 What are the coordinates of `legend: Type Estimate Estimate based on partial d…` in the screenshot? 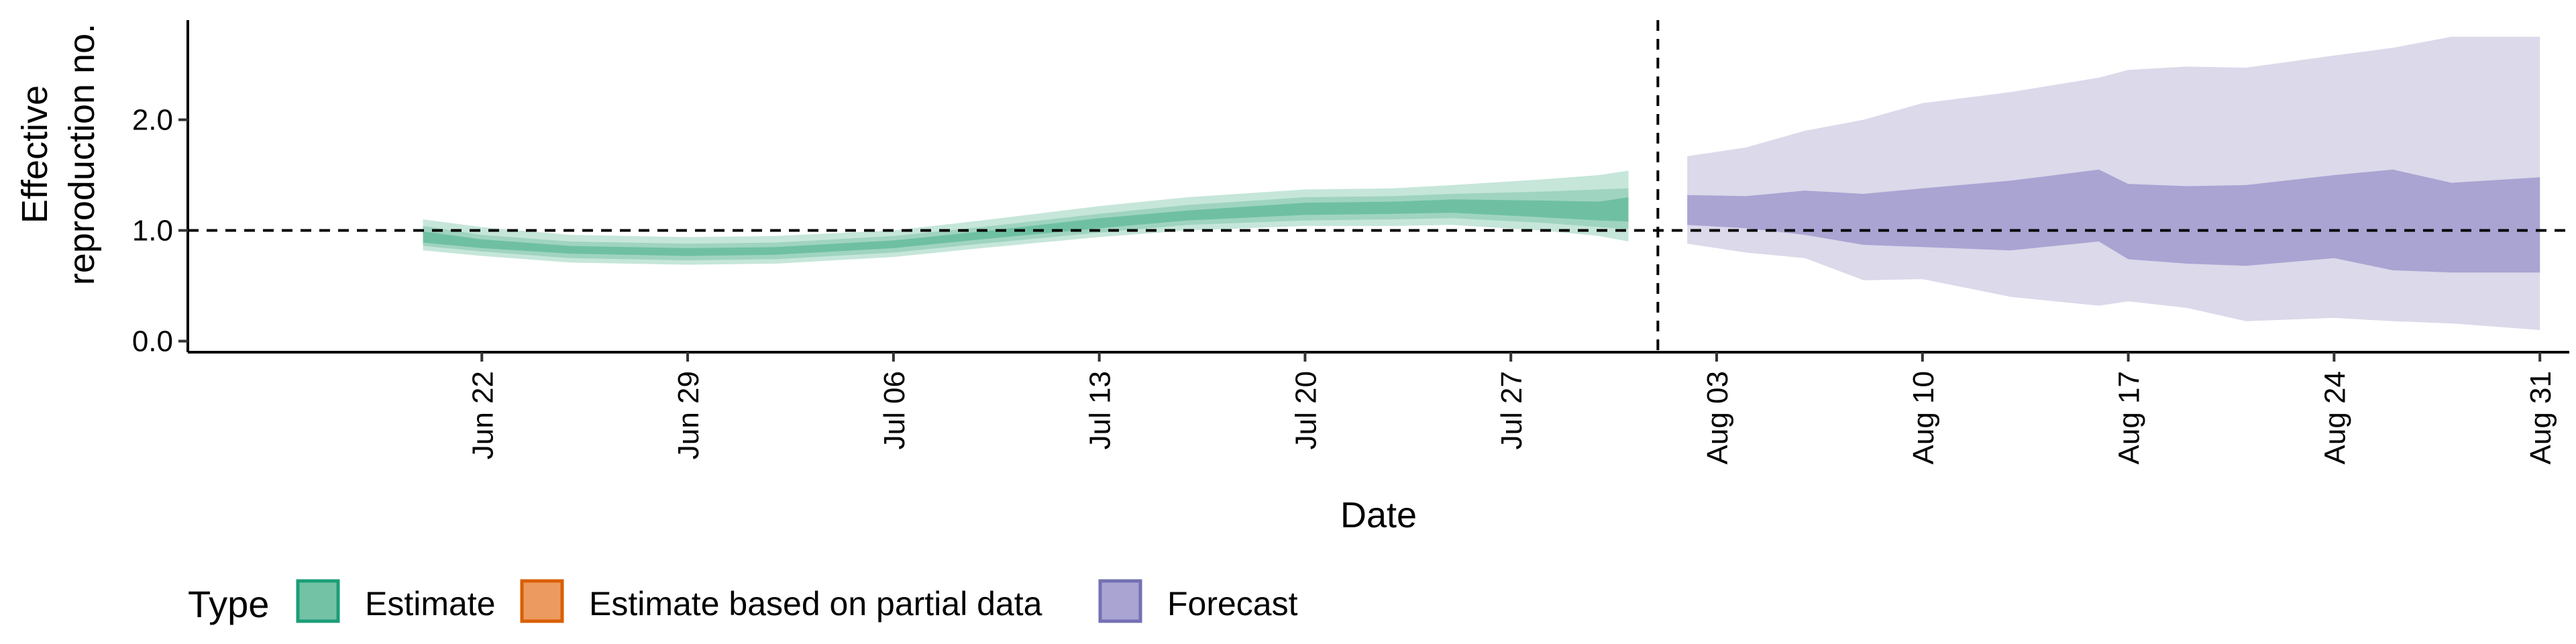 It's located at (743, 602).